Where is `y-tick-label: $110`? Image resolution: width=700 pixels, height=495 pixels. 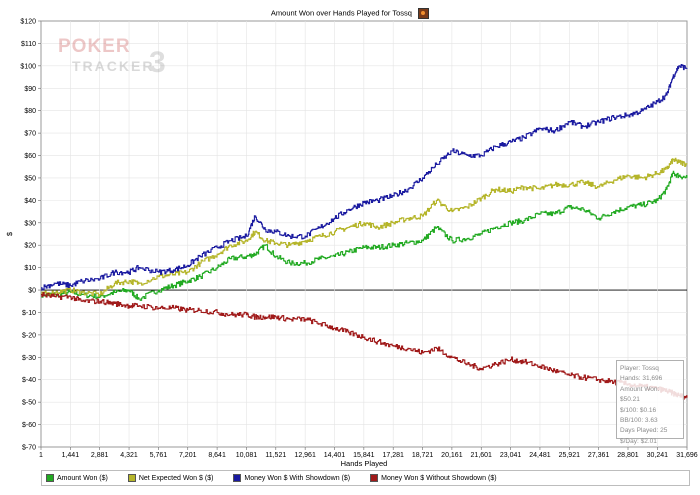 y-tick-label: $110 is located at coordinates (28, 44).